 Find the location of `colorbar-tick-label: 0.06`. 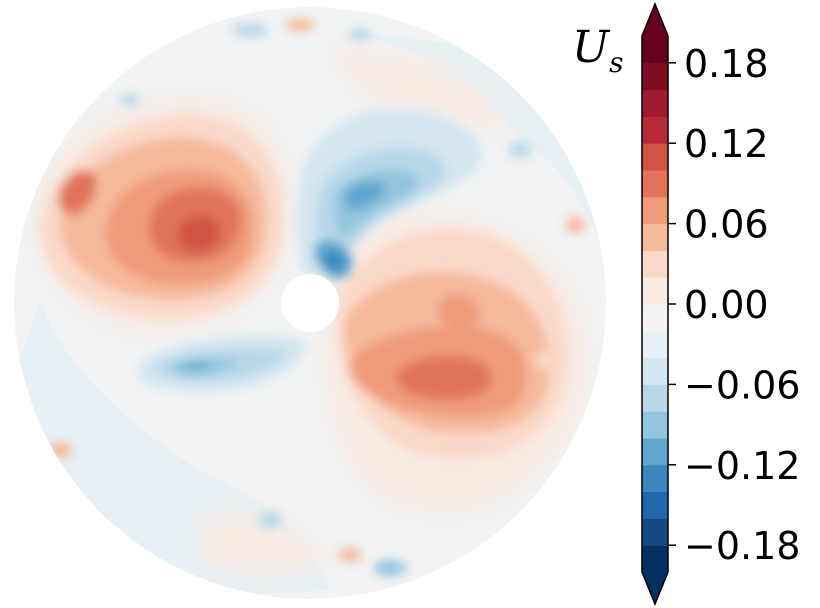

colorbar-tick-label: 0.06 is located at coordinates (726, 225).